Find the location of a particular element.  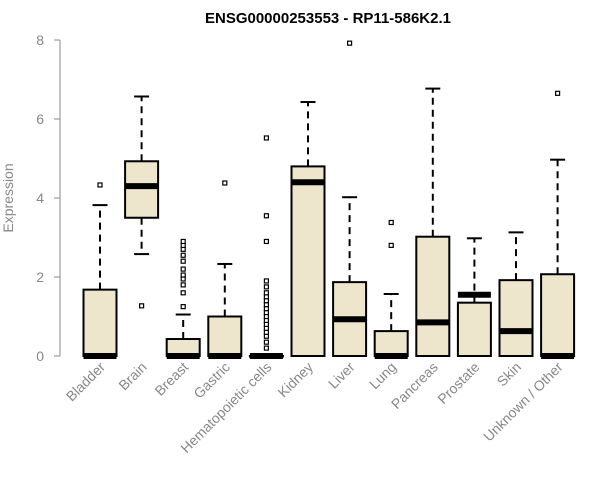

y-tick-label: 0 is located at coordinates (40, 356).